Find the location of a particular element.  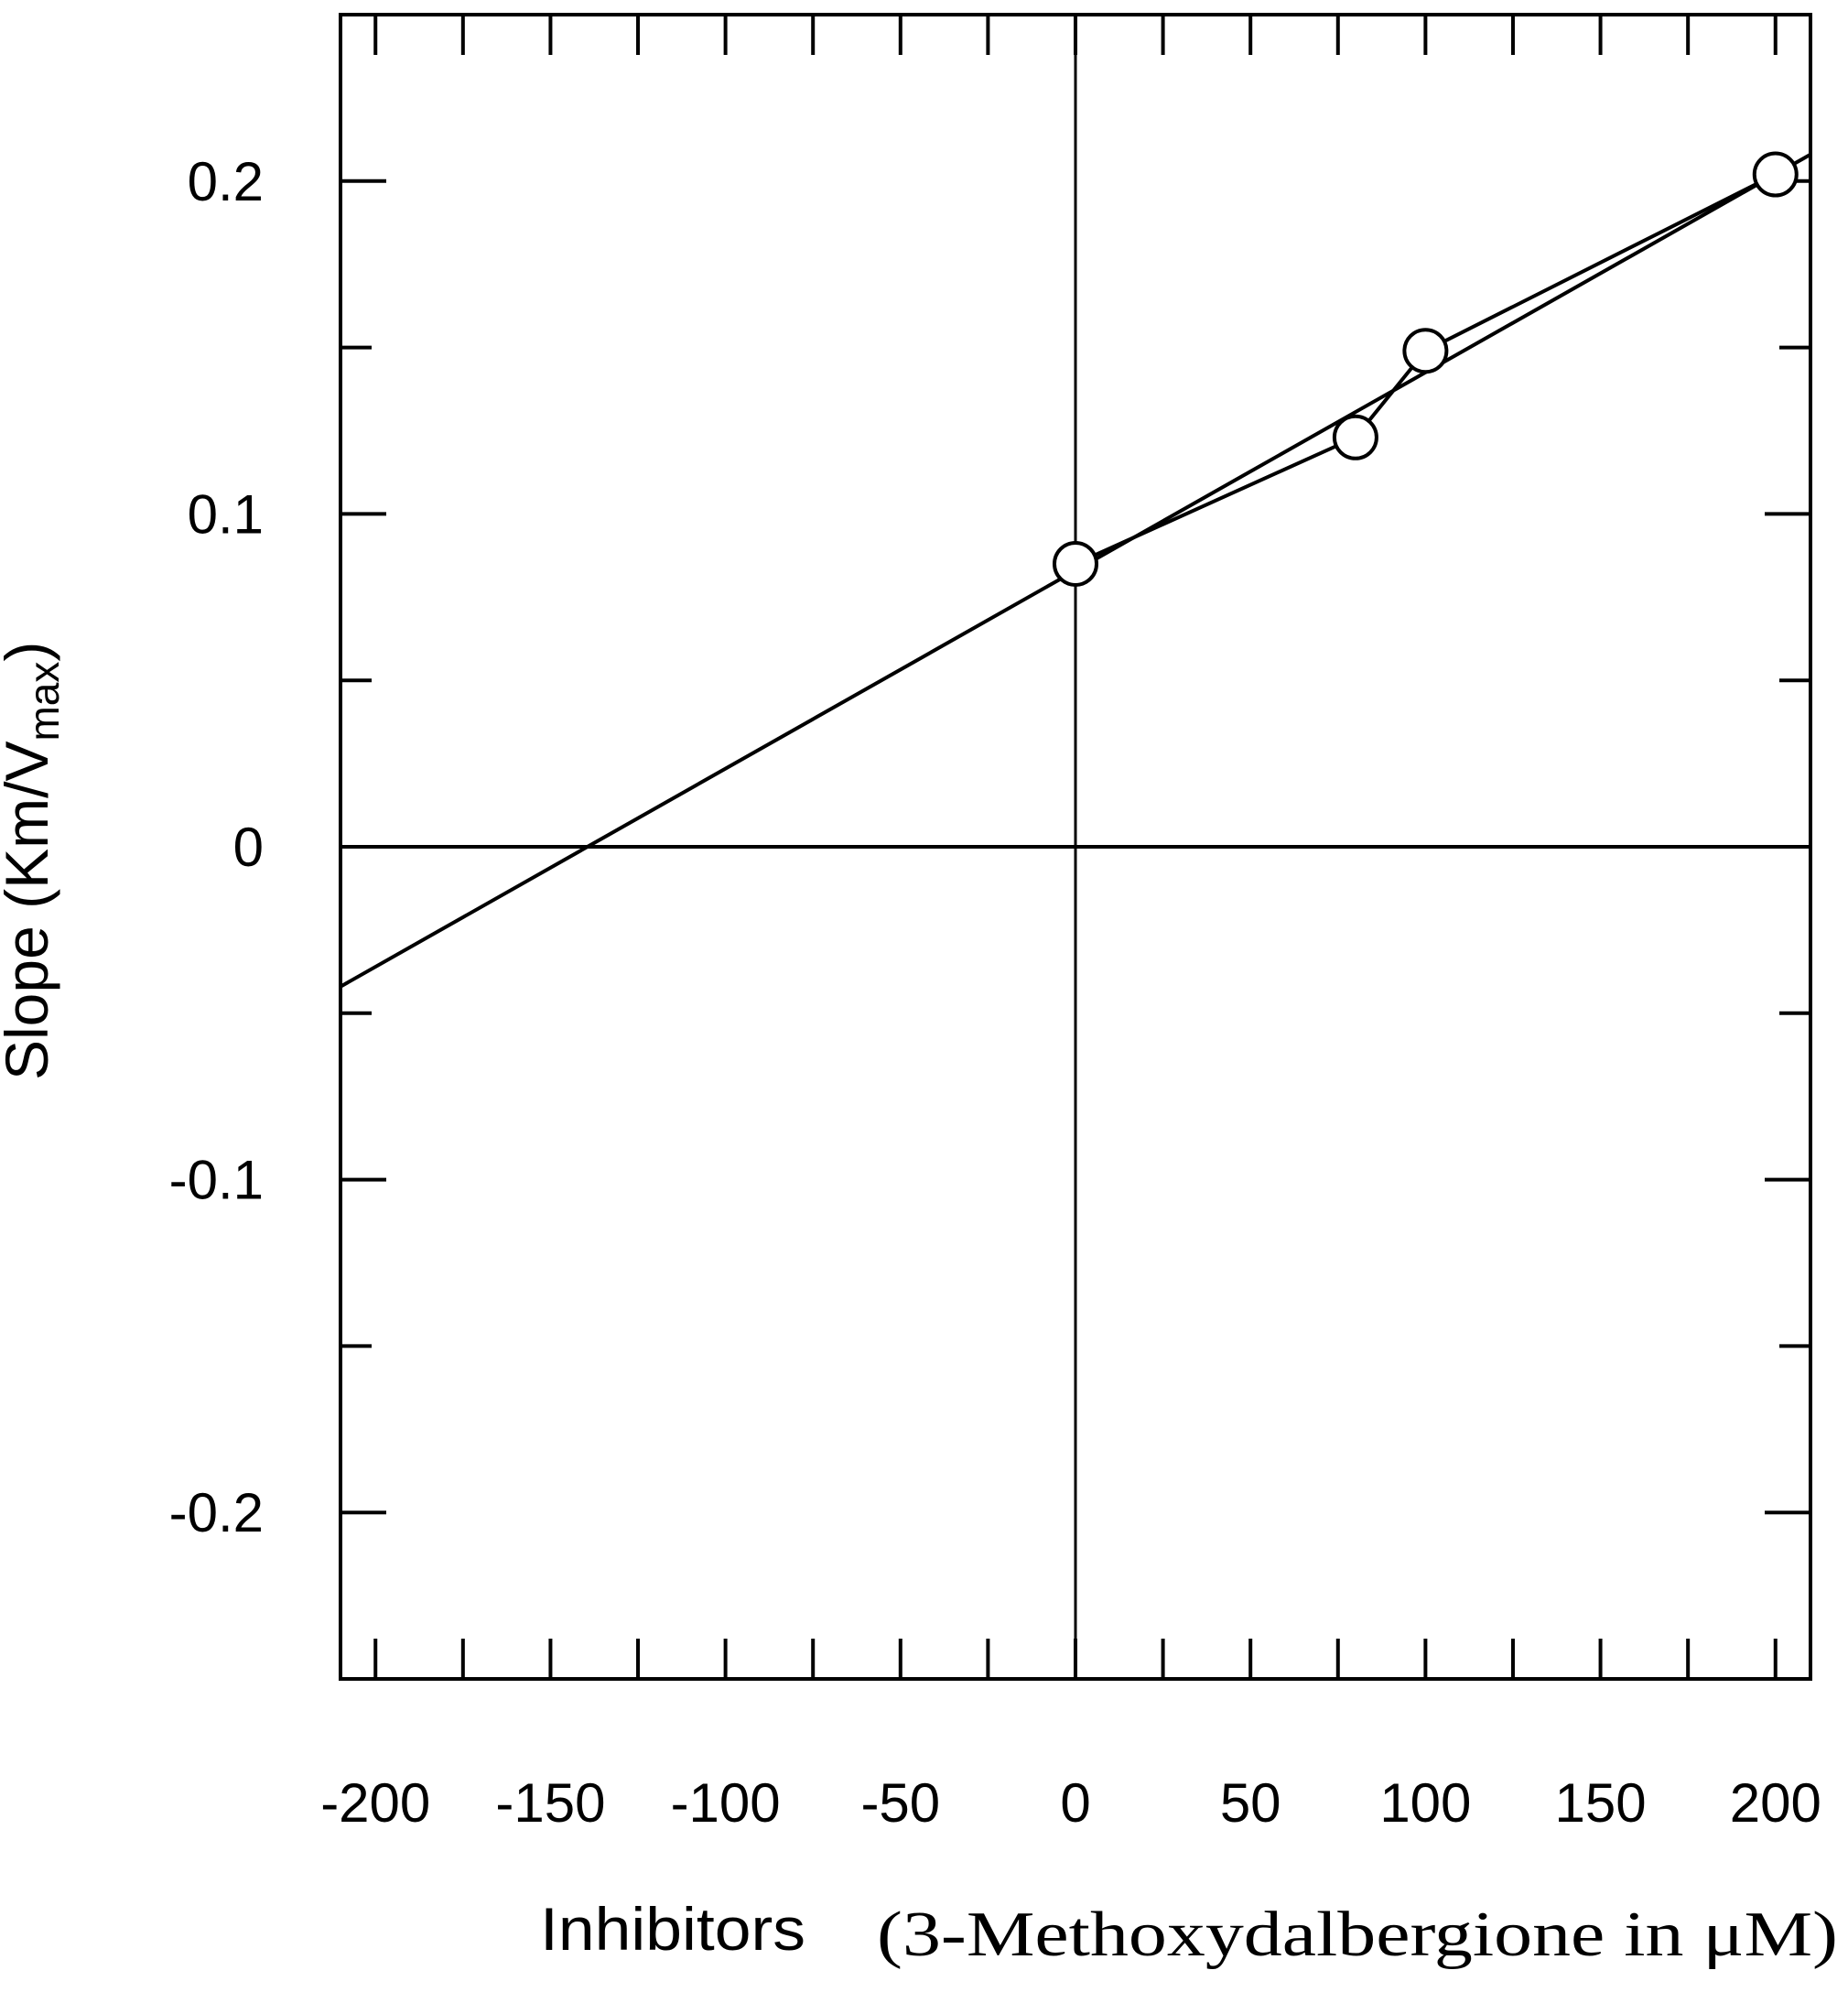

x-tick-label: -200 is located at coordinates (375, 1803).